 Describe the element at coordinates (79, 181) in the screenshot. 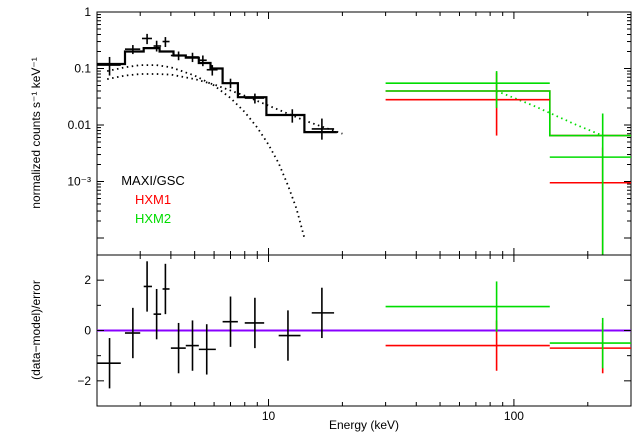

I see `y-tick-label: 10⁻³` at that location.